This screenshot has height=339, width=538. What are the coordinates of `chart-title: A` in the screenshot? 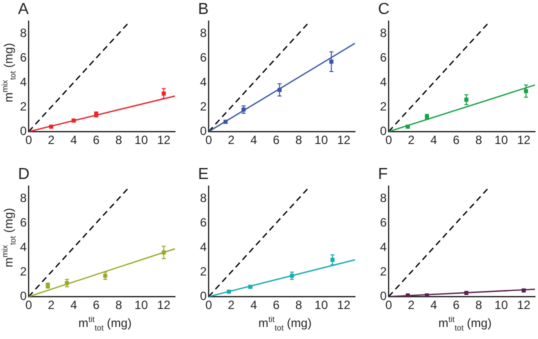 It's located at (23, 9).